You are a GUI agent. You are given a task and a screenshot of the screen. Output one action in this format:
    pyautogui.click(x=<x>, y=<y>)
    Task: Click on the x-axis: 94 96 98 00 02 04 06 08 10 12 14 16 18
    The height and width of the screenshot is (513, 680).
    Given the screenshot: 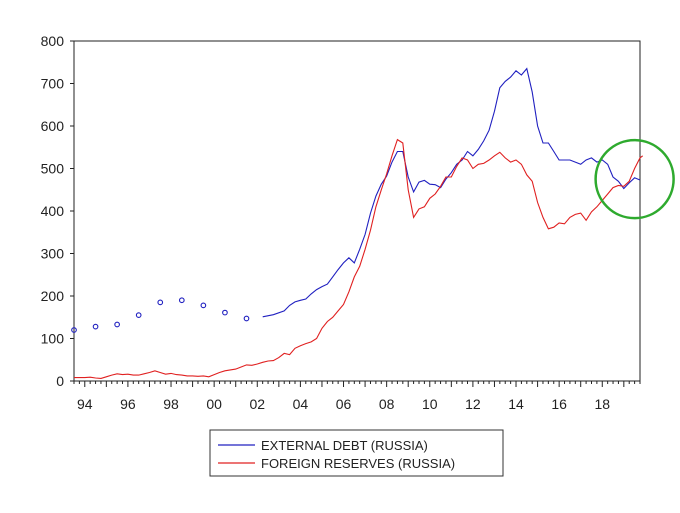 What is the action you would take?
    pyautogui.click(x=357, y=396)
    